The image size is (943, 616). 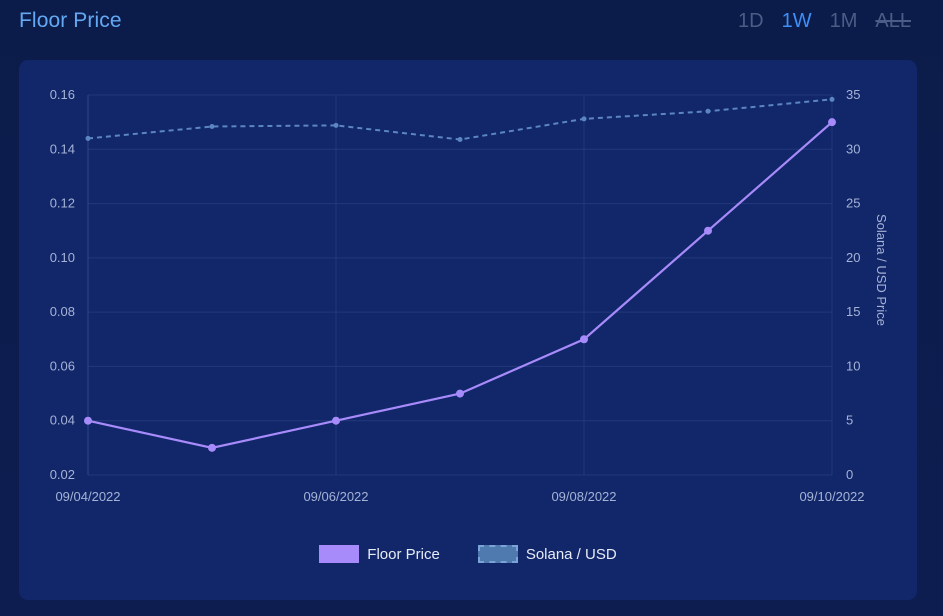 What do you see at coordinates (831, 496) in the screenshot?
I see `x-tick-label: 09/10/2022` at bounding box center [831, 496].